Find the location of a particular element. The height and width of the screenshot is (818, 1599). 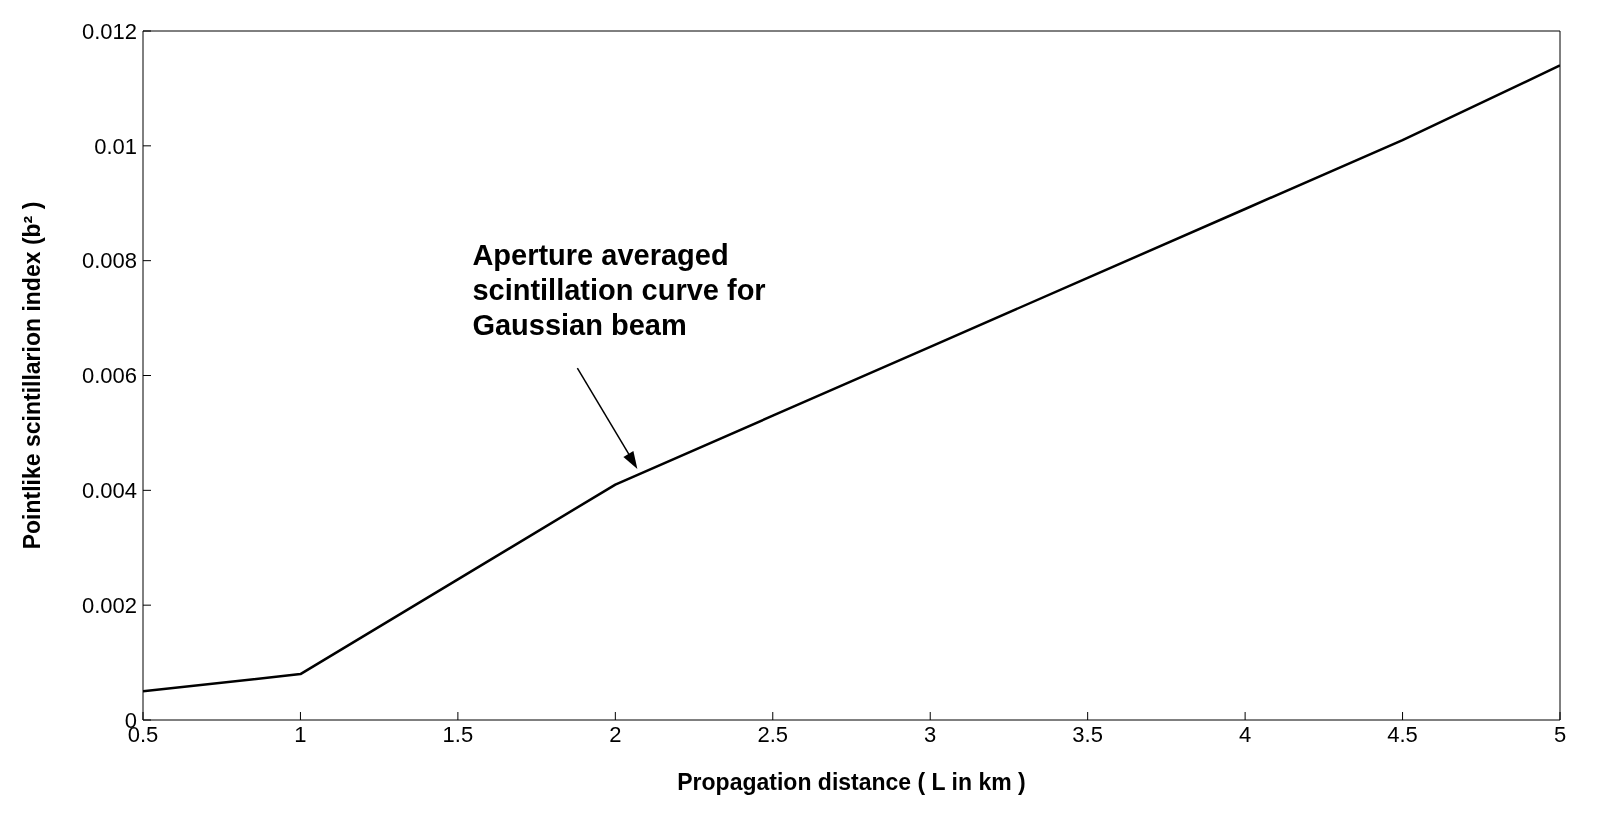

x-tick-label: 1 is located at coordinates (300, 734).